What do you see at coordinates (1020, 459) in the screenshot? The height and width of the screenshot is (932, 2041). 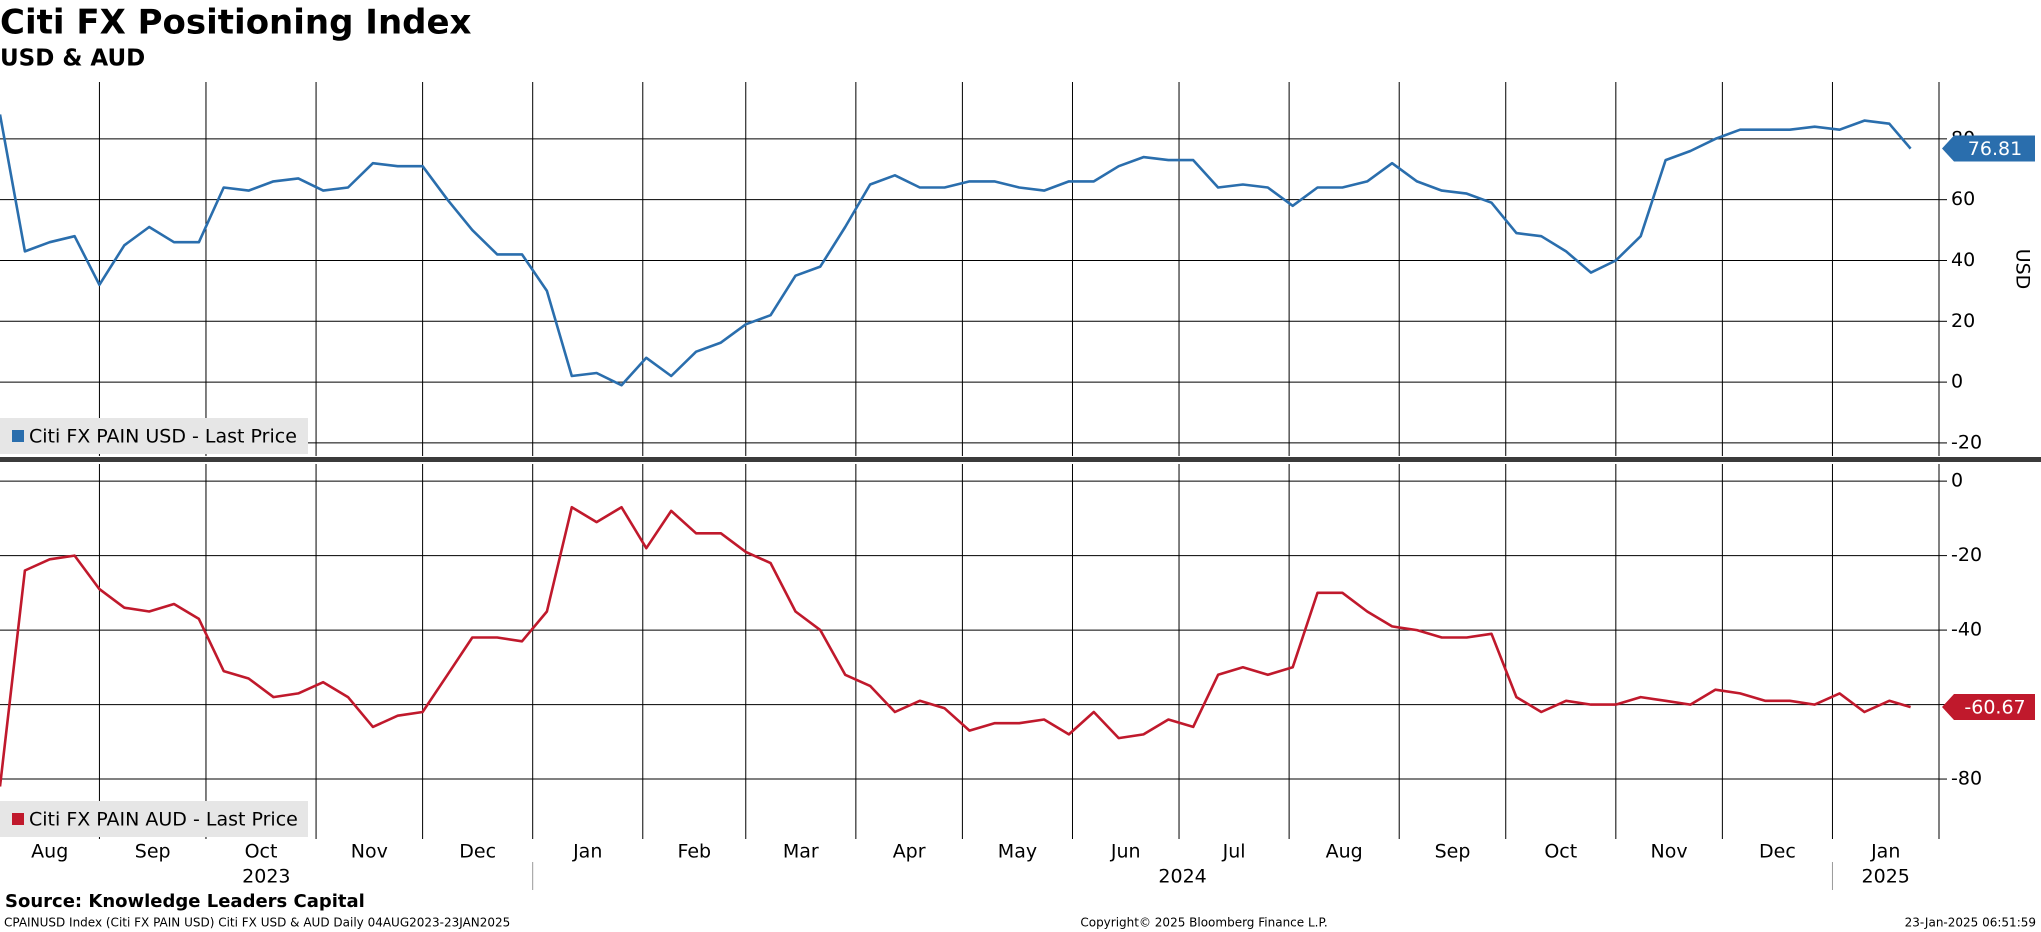 I see `panel-separator` at bounding box center [1020, 459].